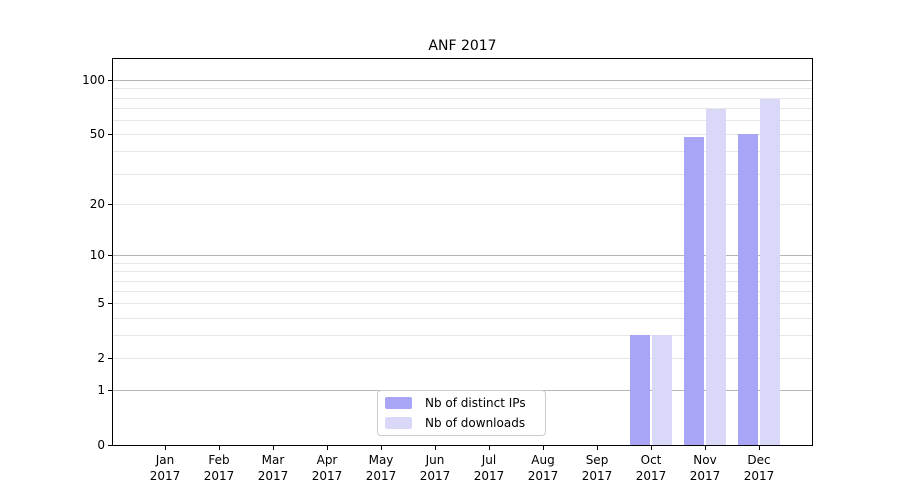 Image resolution: width=900 pixels, height=500 pixels. I want to click on y-tick-label: 0, so click(101, 445).